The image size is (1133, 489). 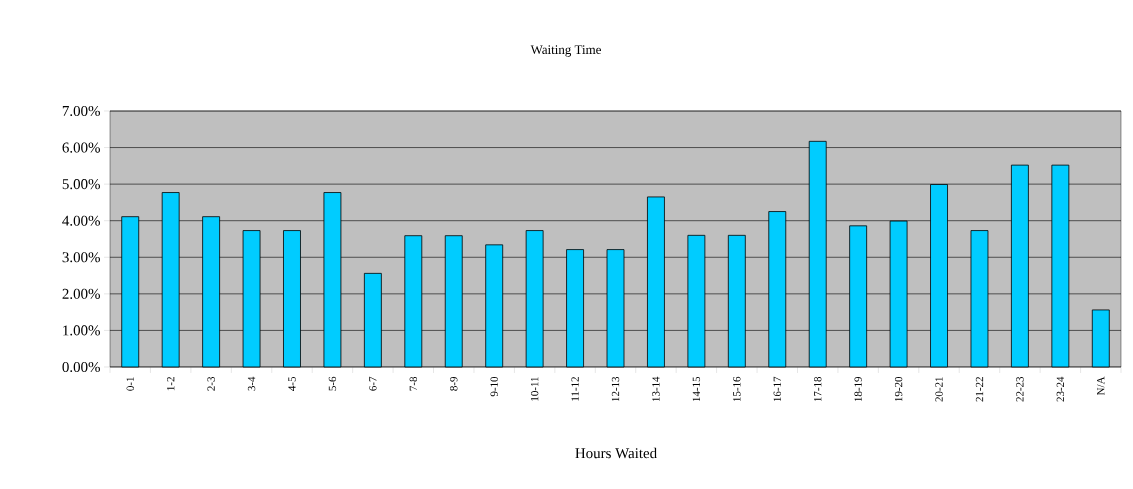 I want to click on x-tick-label: 13-14, so click(x=656, y=389).